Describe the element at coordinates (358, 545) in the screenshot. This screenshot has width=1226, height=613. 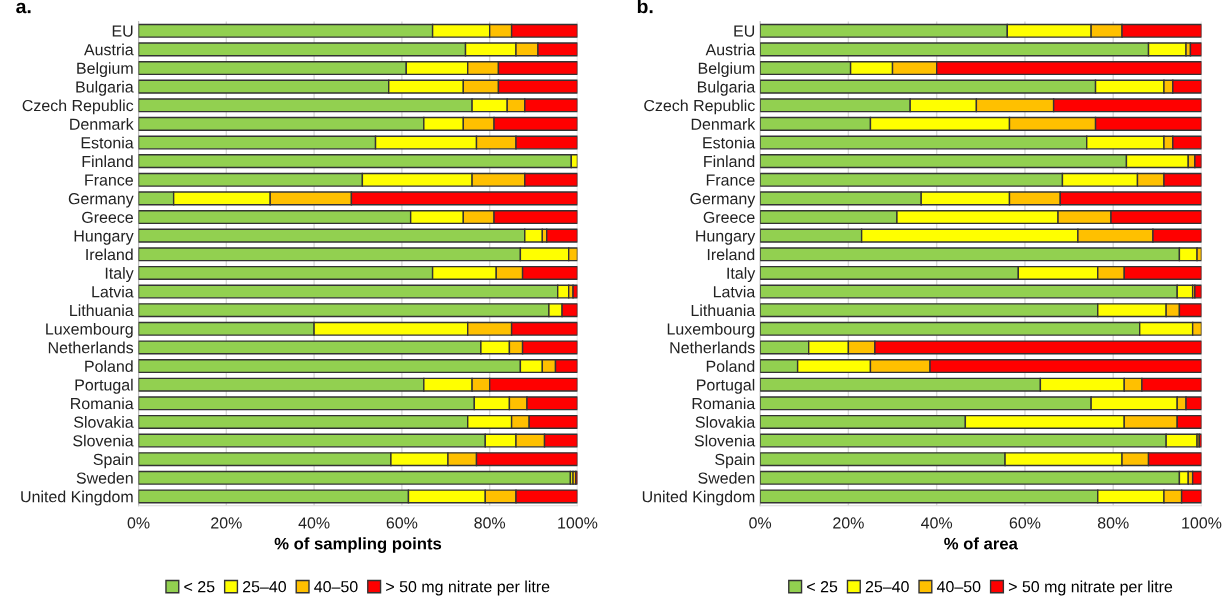
I see `x-axis-title: % of sampling points` at that location.